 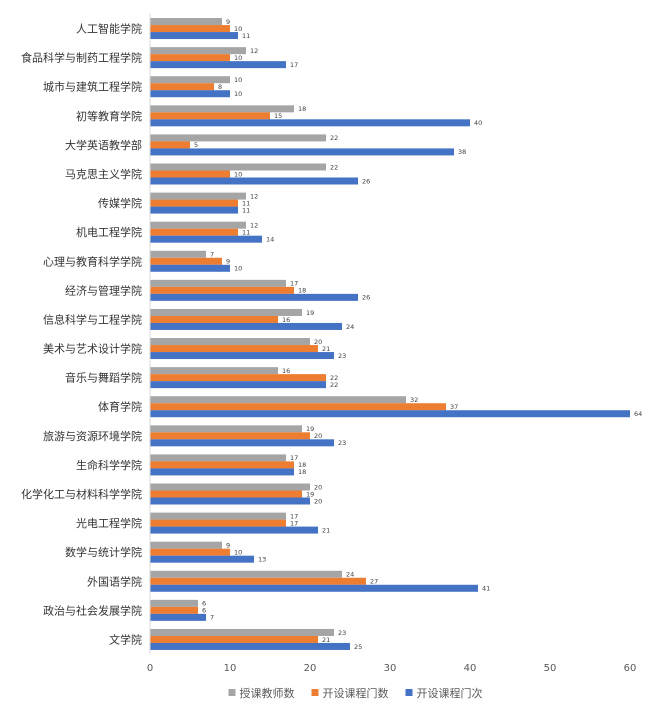 I want to click on data-label: 18, so click(x=302, y=109).